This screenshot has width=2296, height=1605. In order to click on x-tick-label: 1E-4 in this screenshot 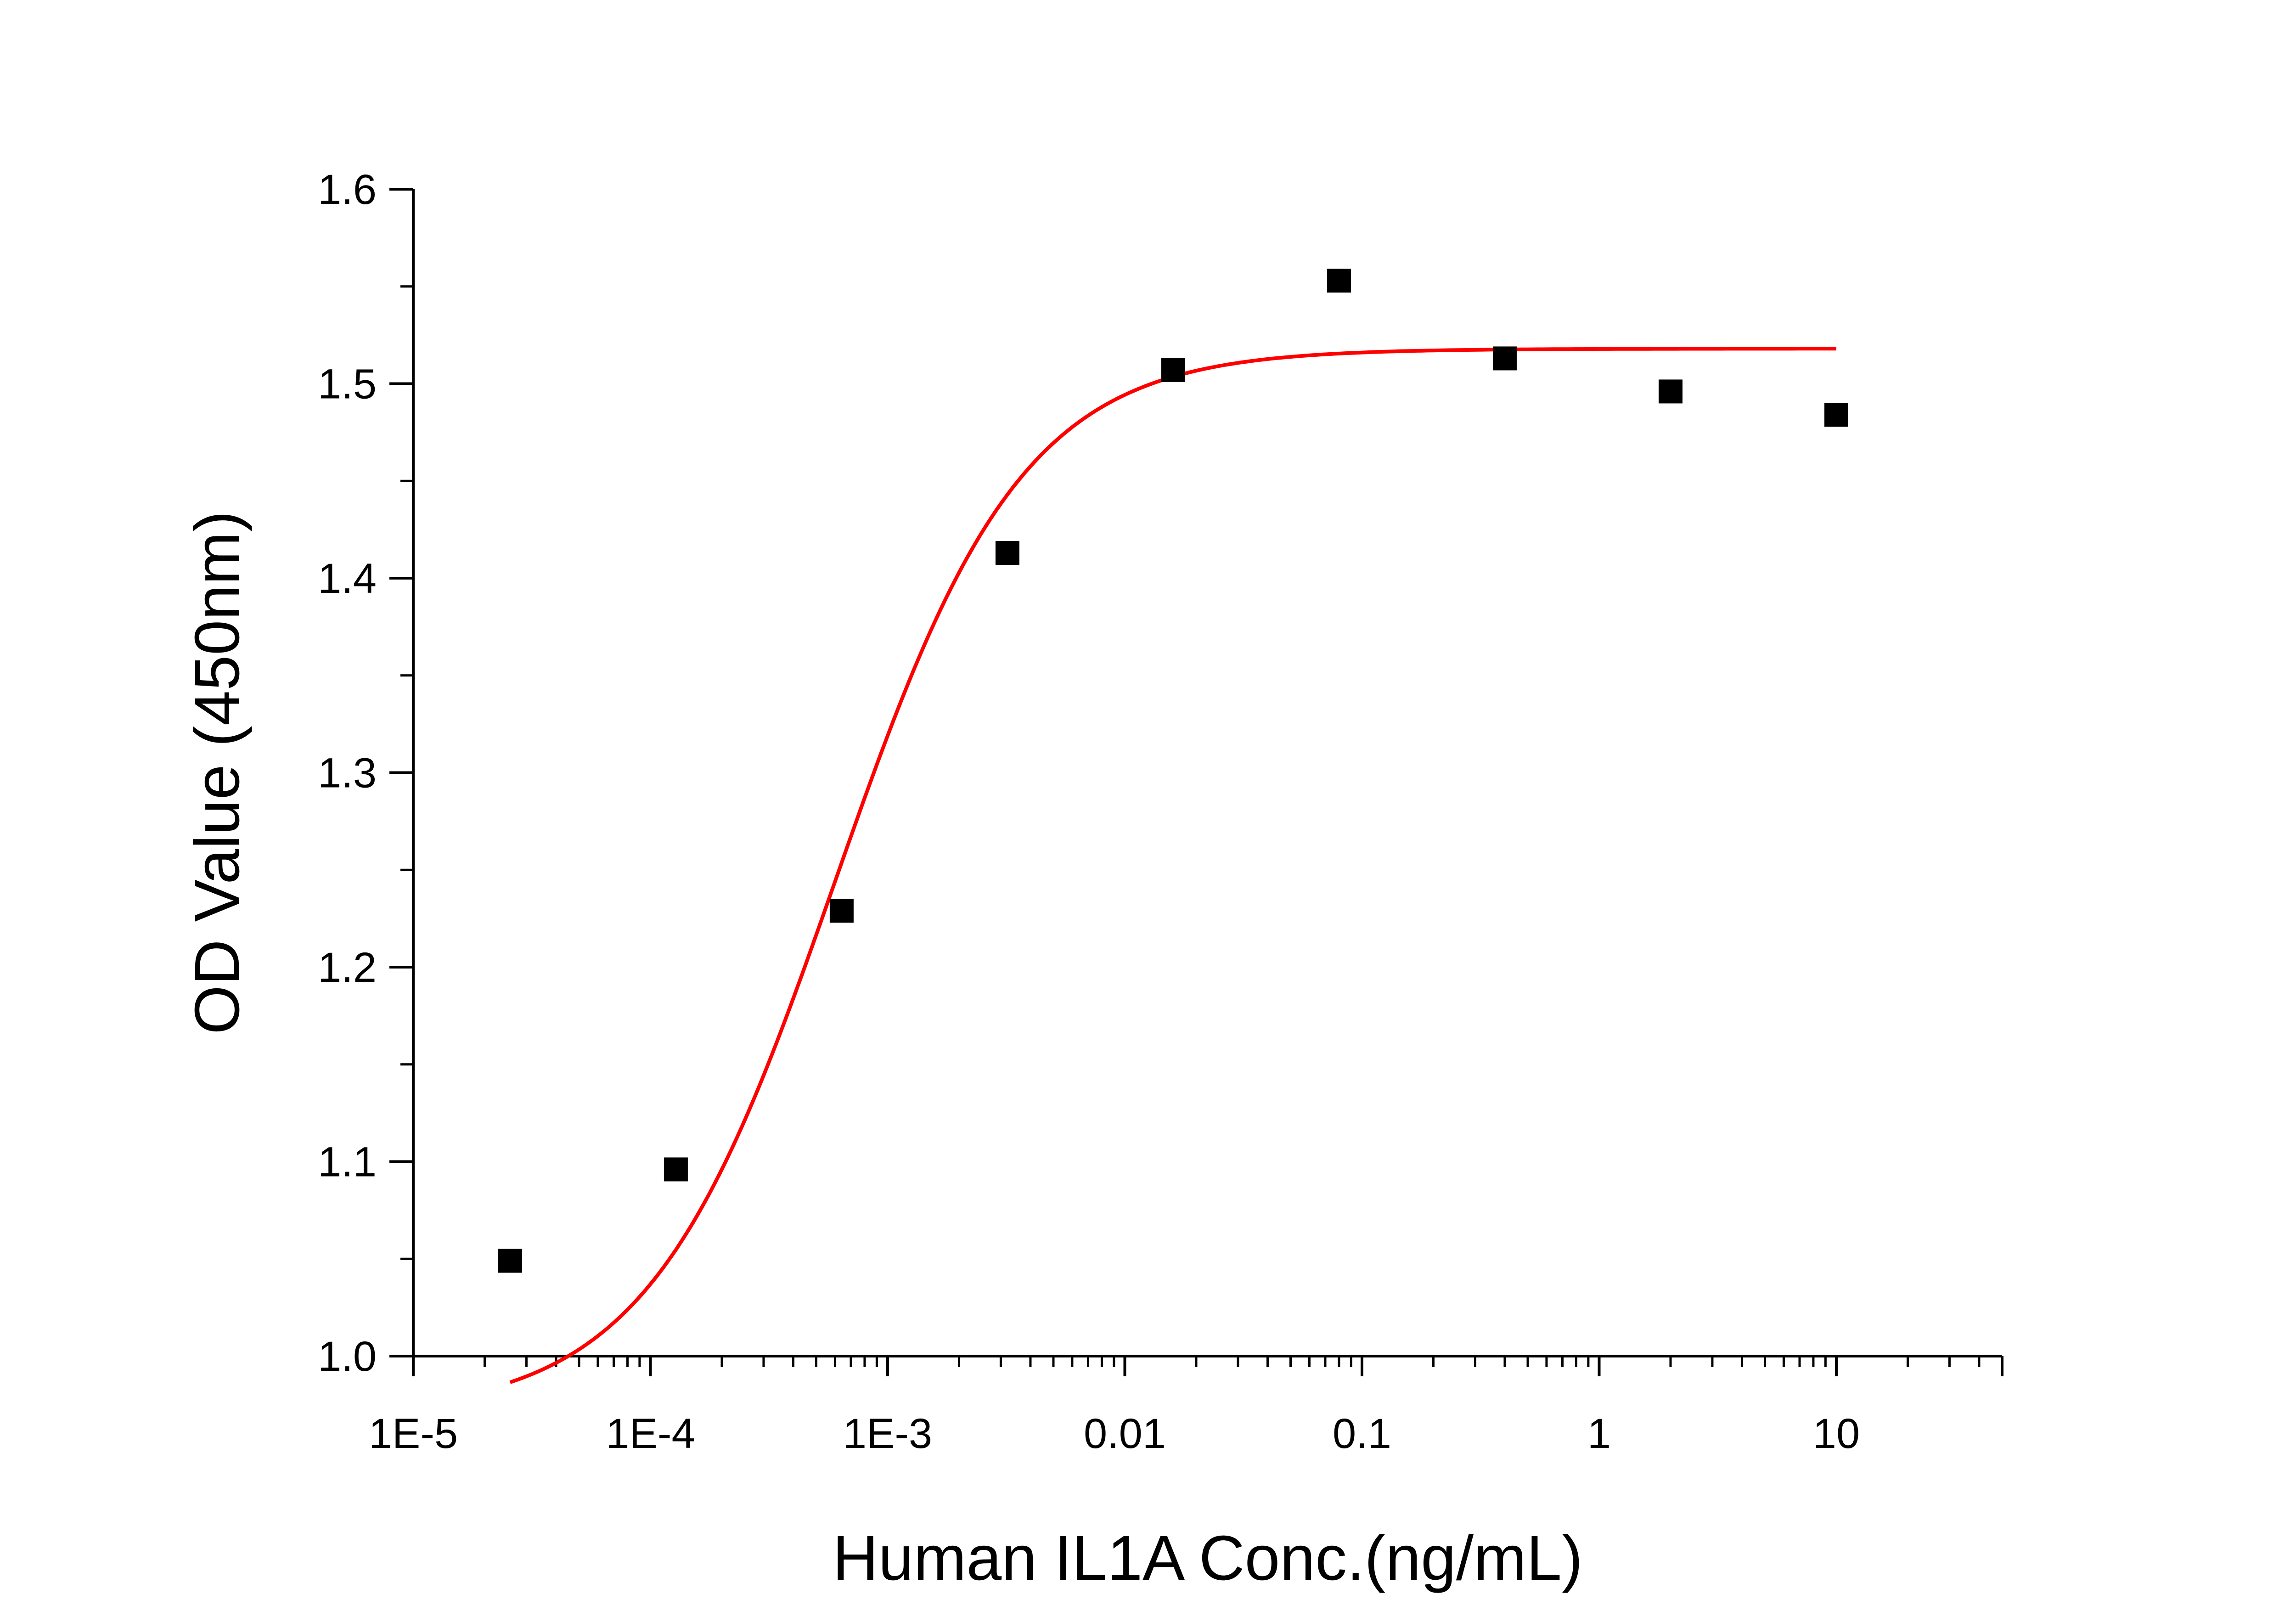, I will do `click(650, 1433)`.